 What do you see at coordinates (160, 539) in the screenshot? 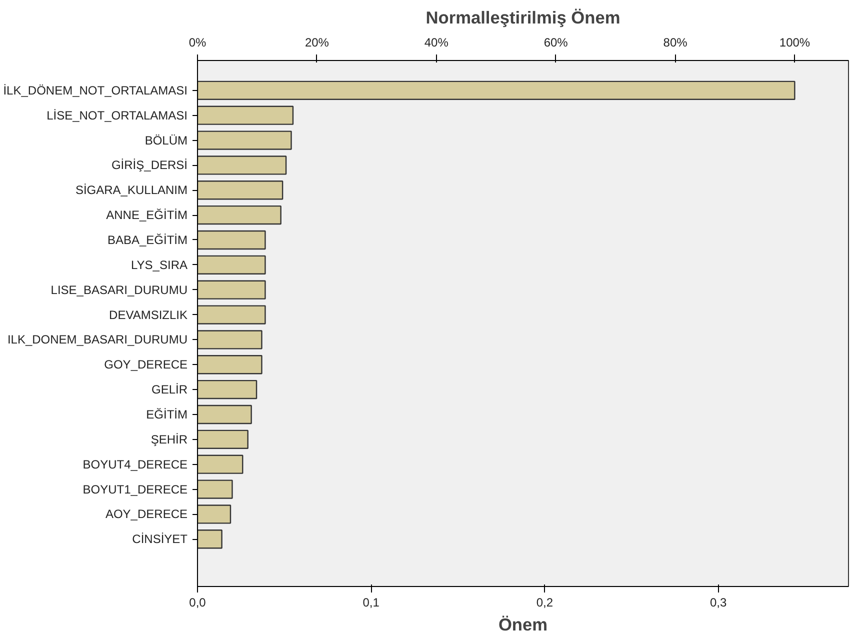
I see `y-tick-label: CİNSİYET` at bounding box center [160, 539].